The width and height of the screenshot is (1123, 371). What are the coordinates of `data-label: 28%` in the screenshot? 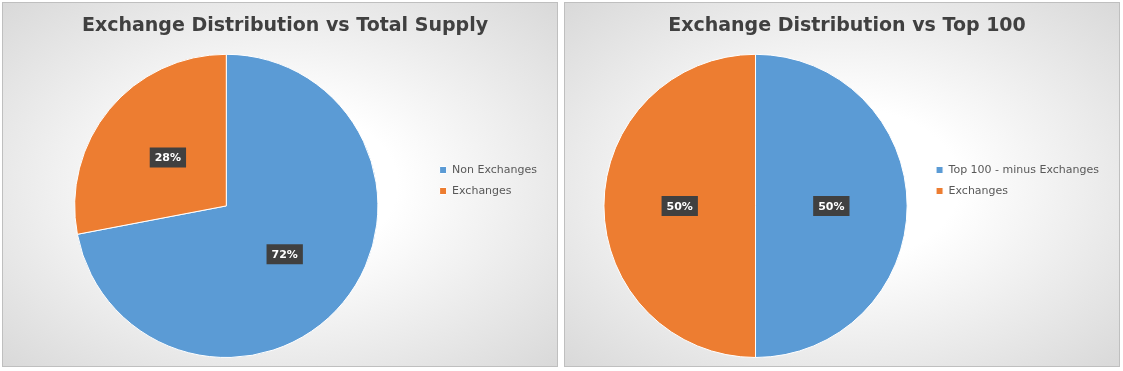 It's located at (168, 158).